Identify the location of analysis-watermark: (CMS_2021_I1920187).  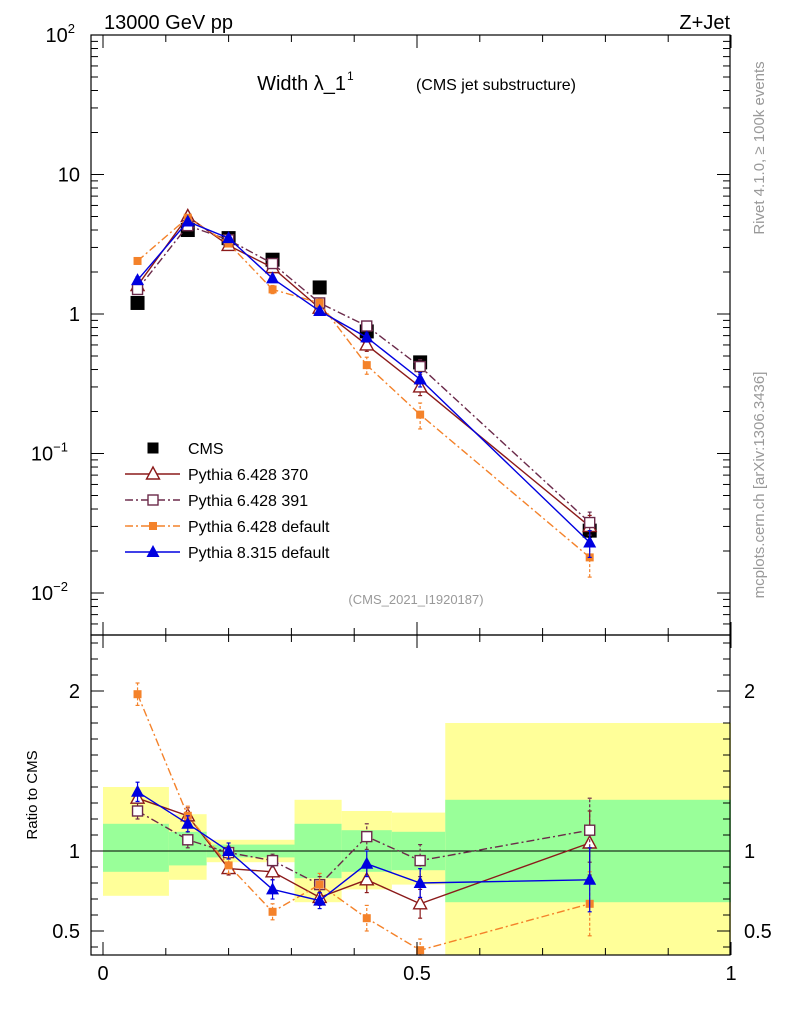
(415, 599).